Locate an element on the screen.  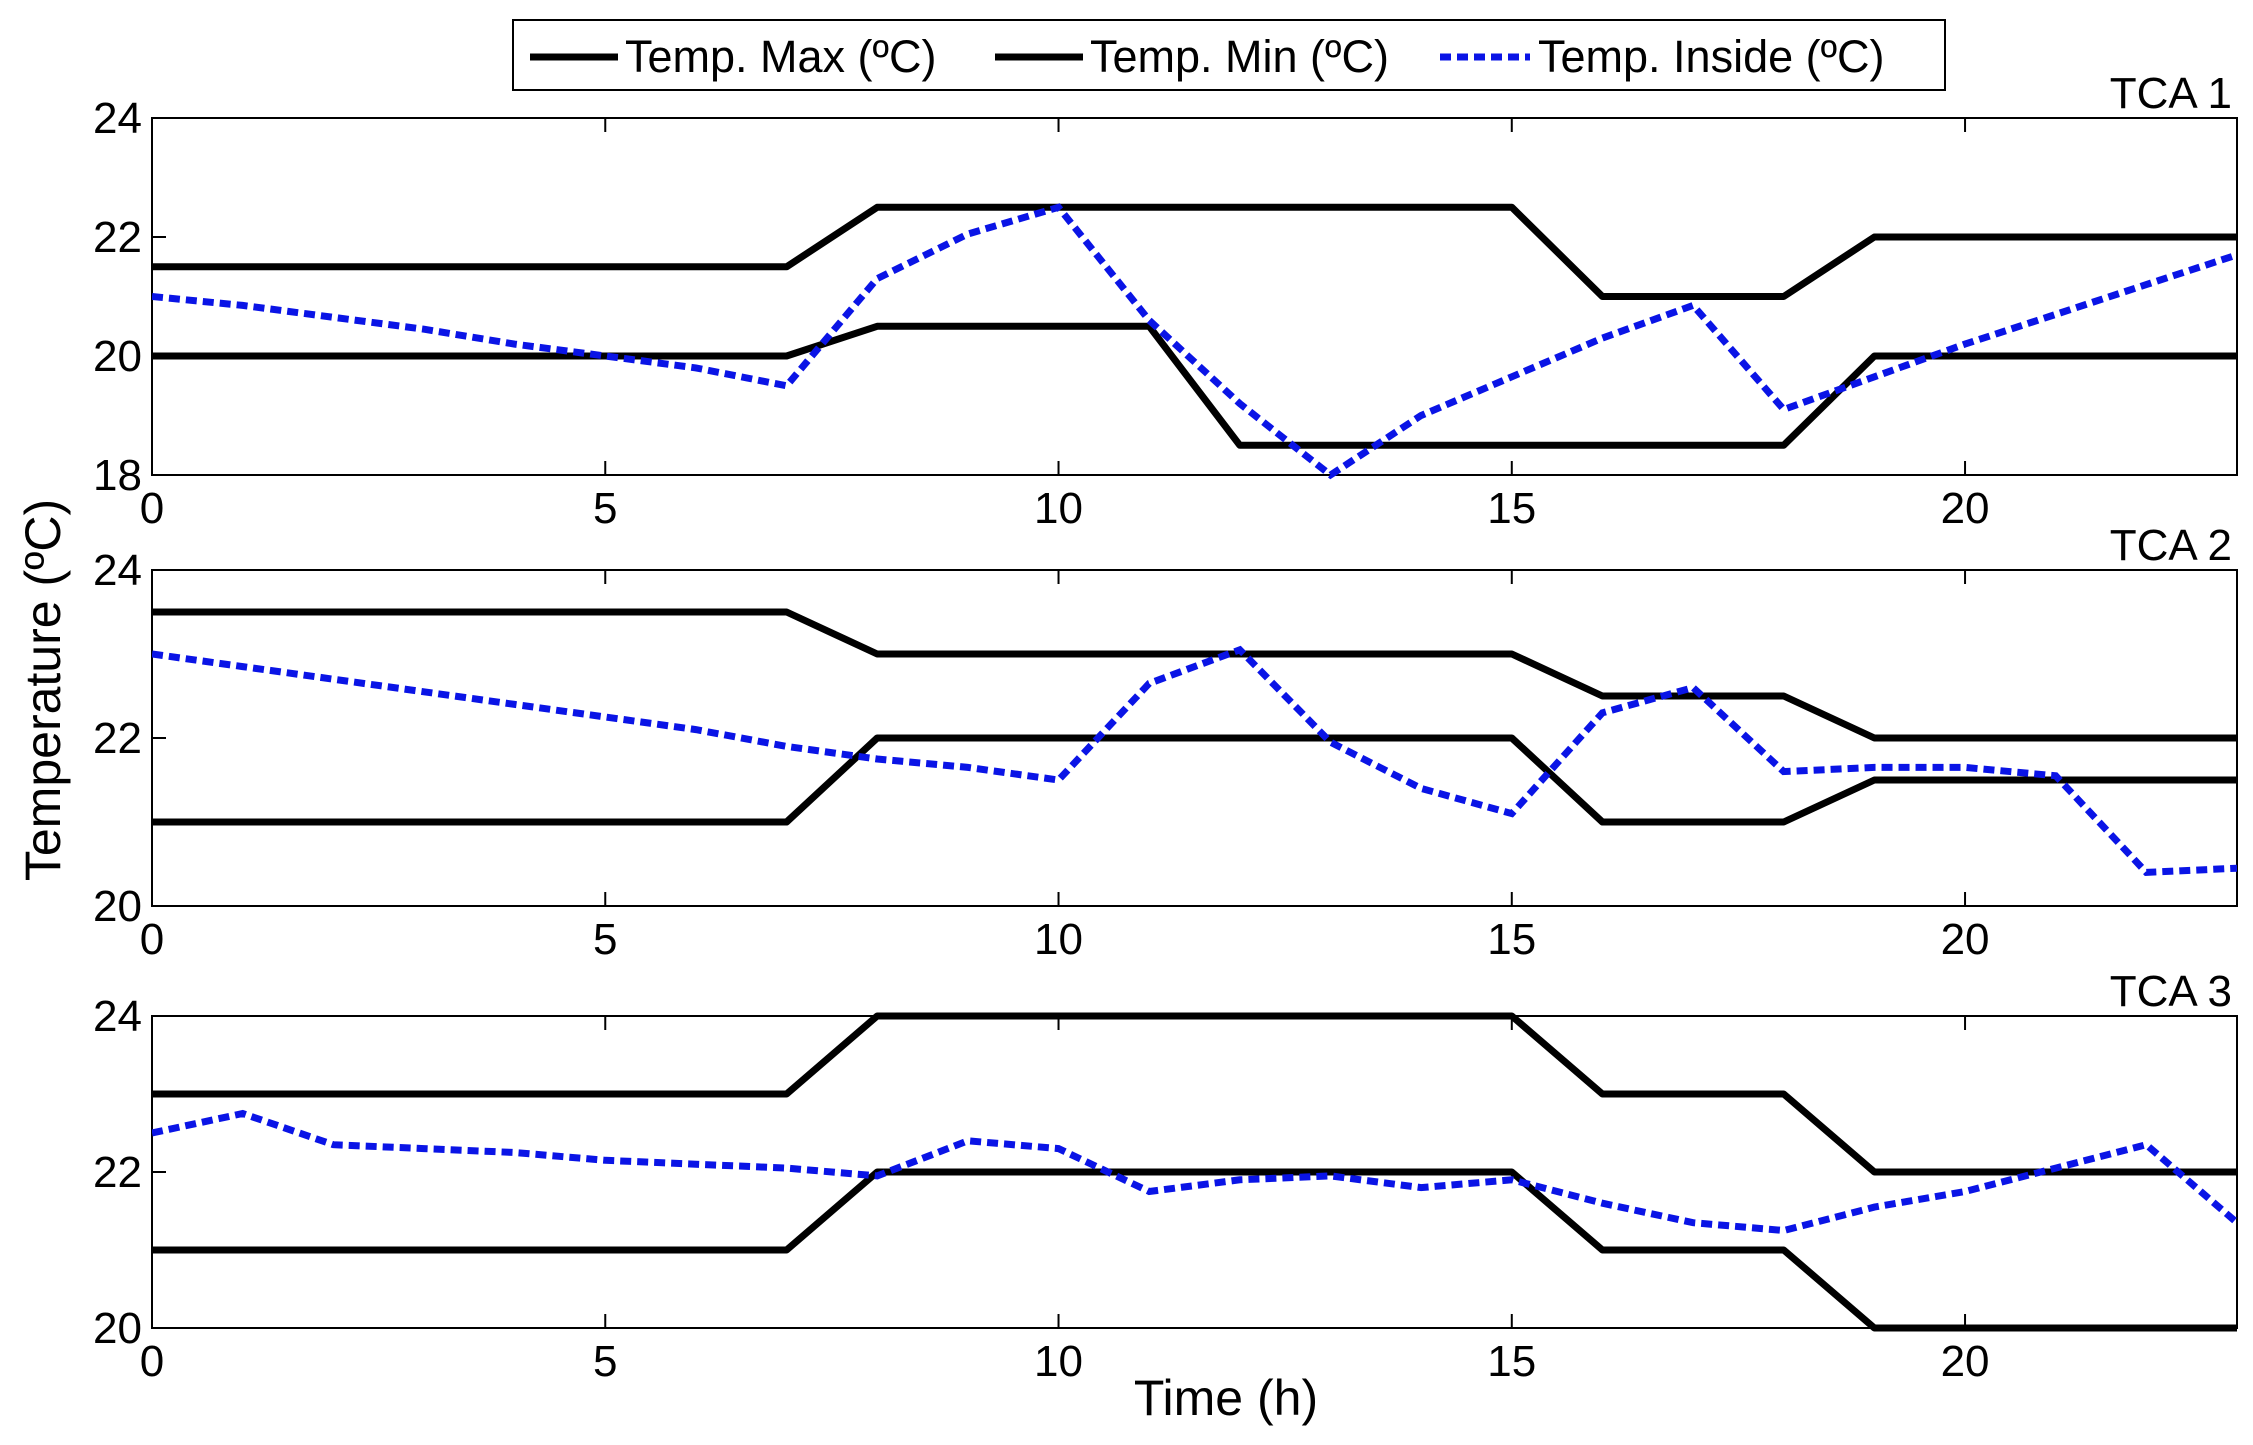
legend-box is located at coordinates (1229, 55).